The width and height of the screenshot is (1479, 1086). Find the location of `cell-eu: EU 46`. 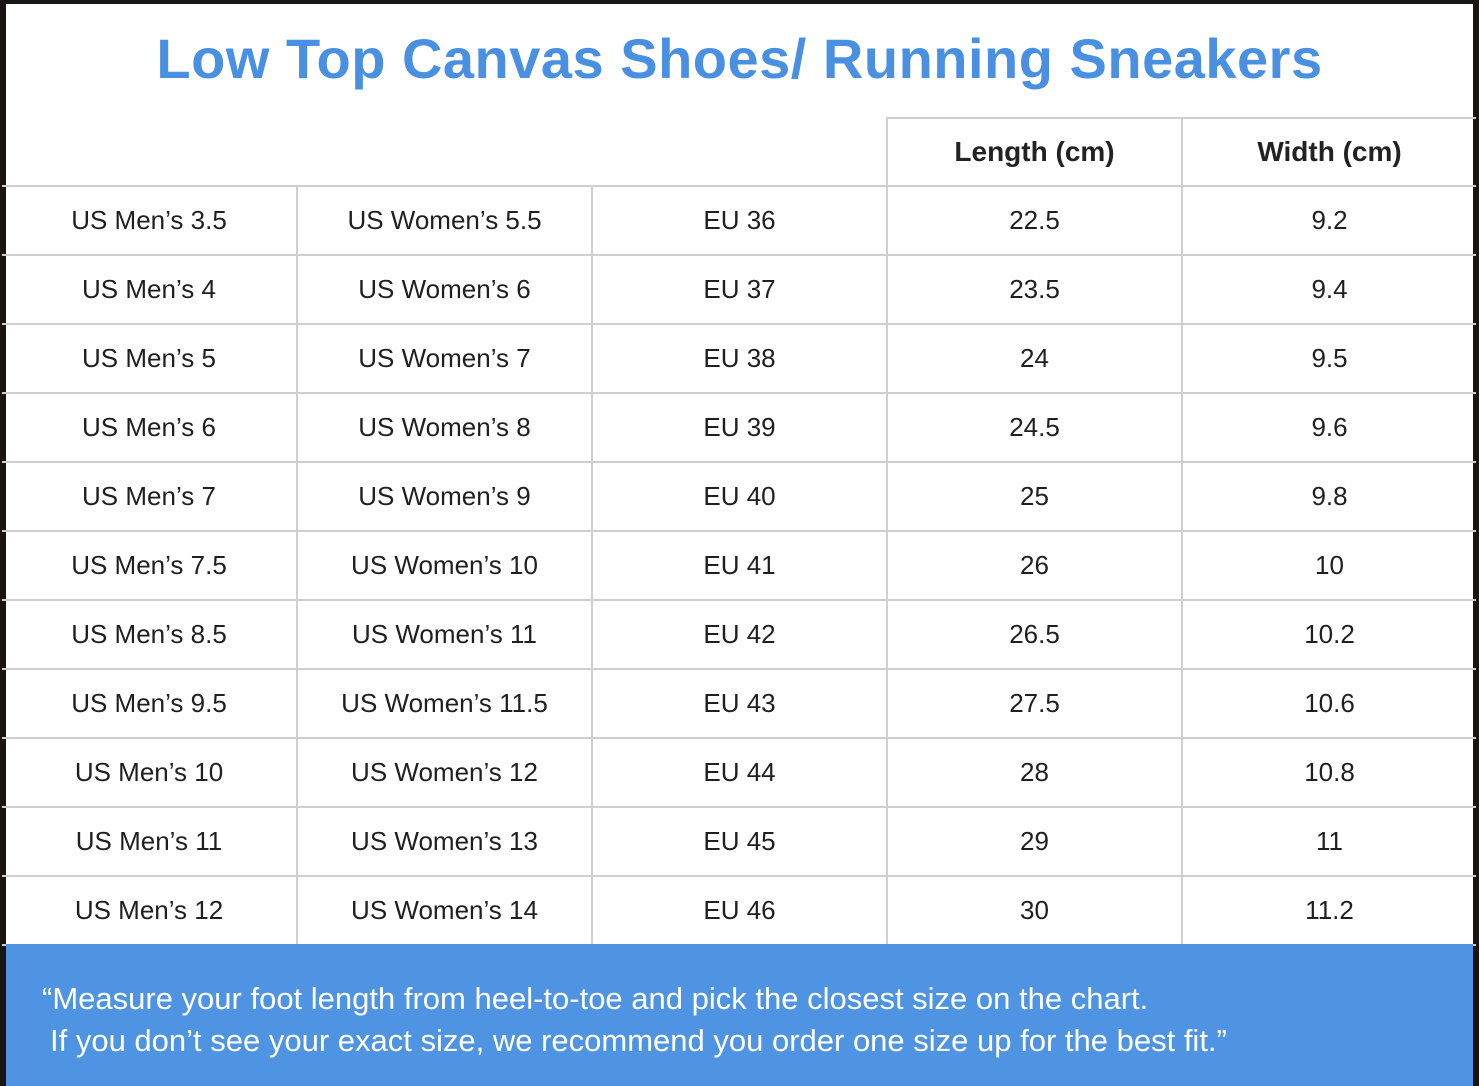

cell-eu: EU 46 is located at coordinates (739, 910).